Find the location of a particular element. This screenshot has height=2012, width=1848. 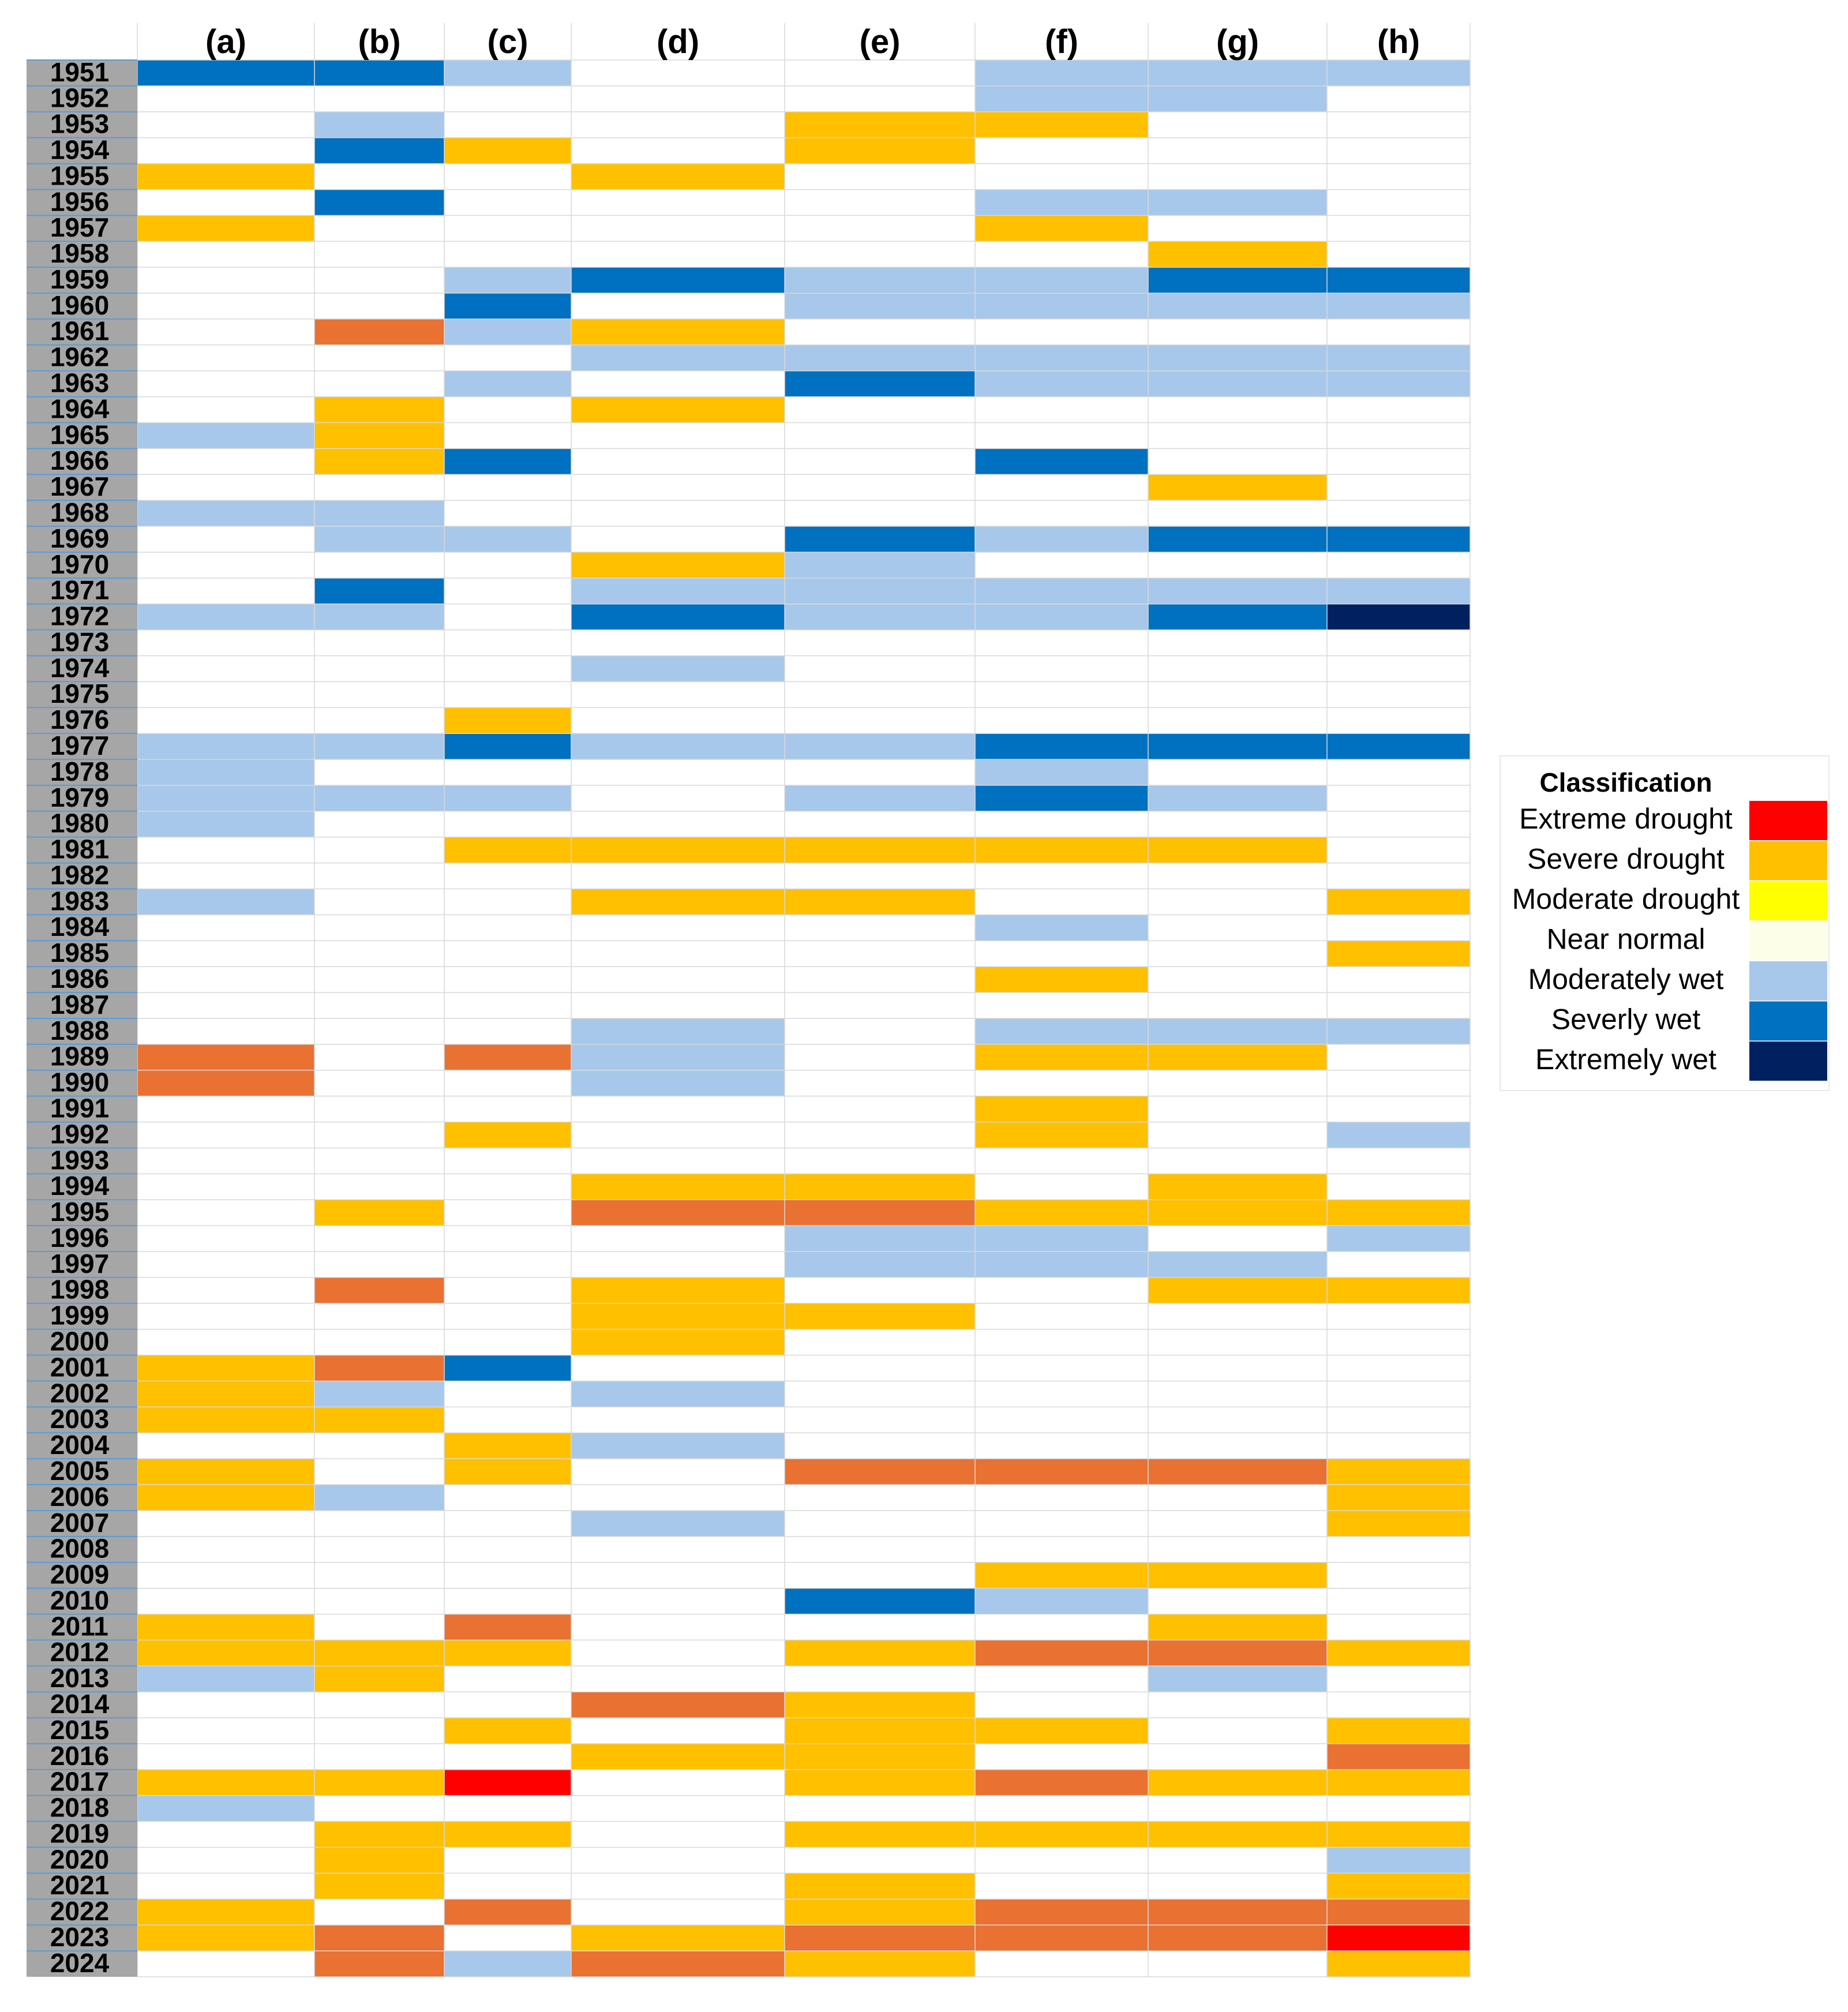

year-label: 1986 is located at coordinates (79, 979).